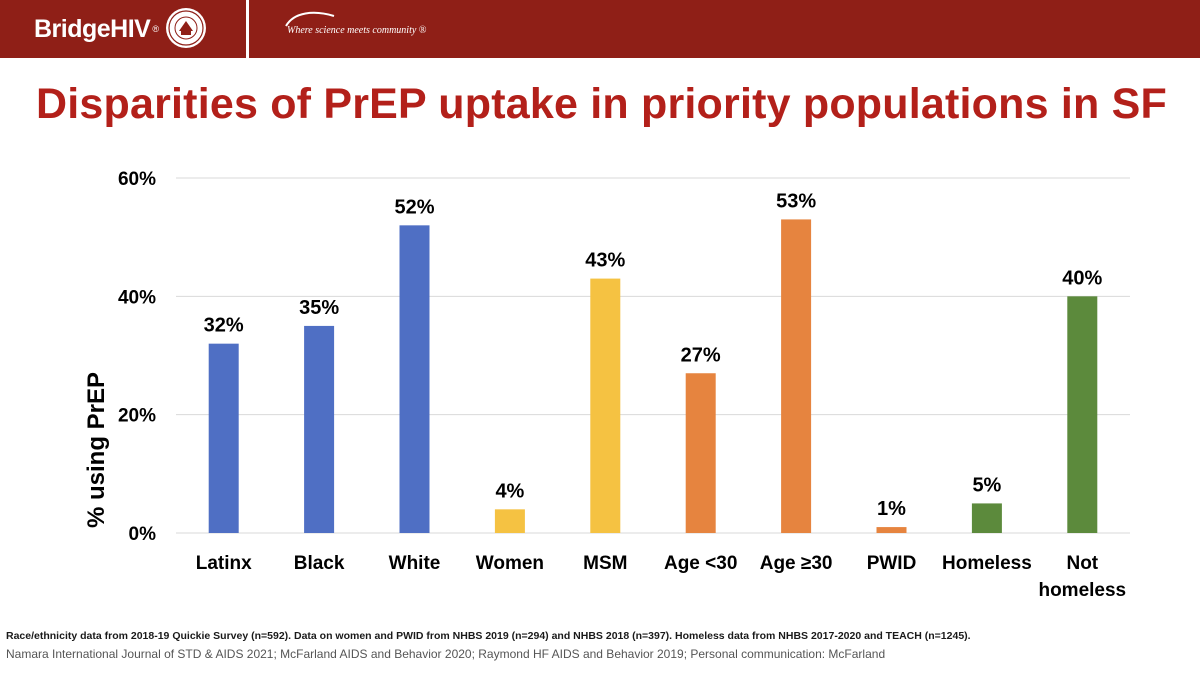  What do you see at coordinates (224, 326) in the screenshot?
I see `data-label: 32%` at bounding box center [224, 326].